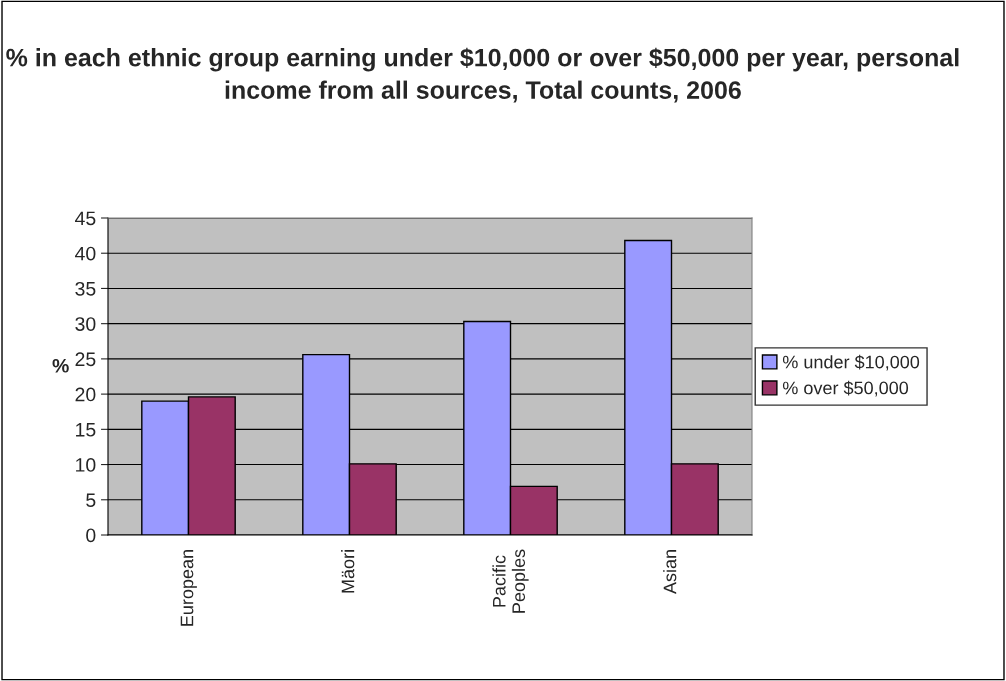  What do you see at coordinates (85, 359) in the screenshot?
I see `y-tick-label: 25` at bounding box center [85, 359].